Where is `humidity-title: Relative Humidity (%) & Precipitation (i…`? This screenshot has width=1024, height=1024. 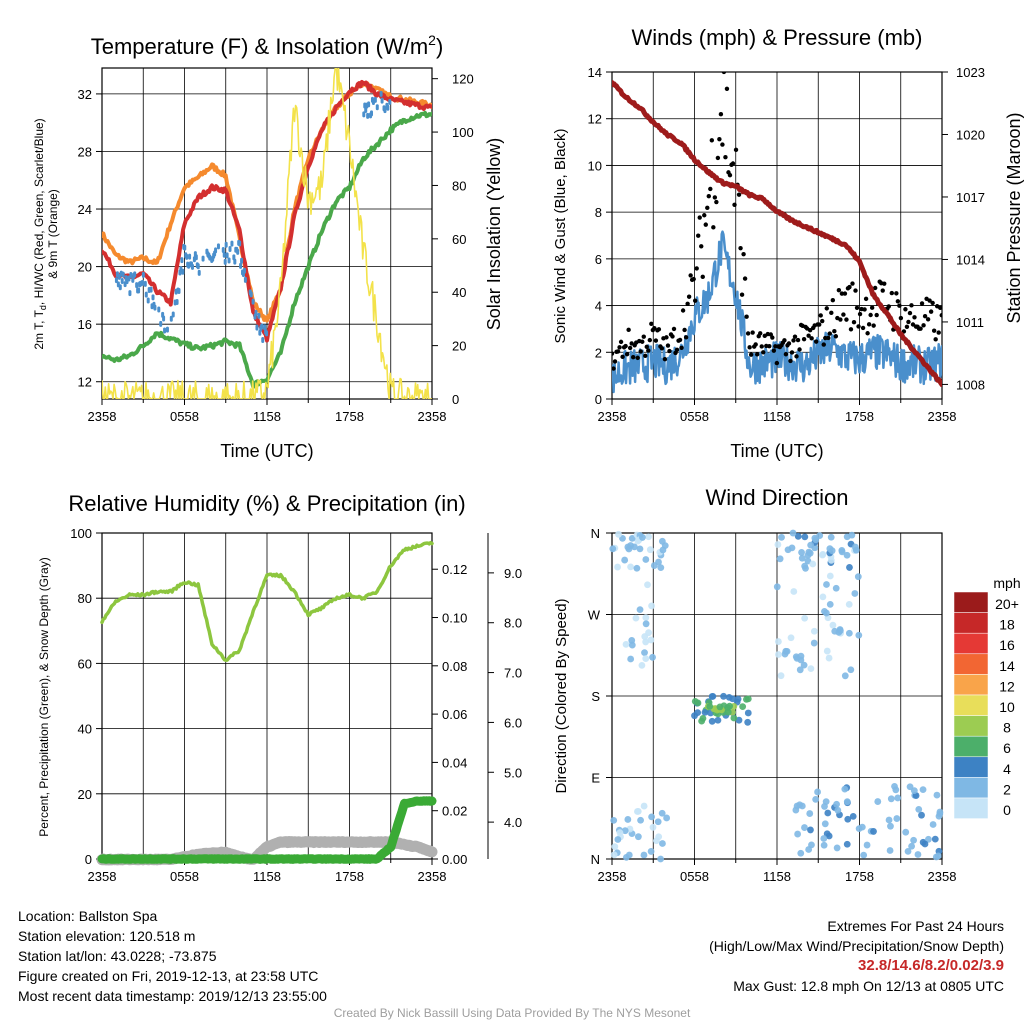 humidity-title: Relative Humidity (%) & Precipitation (i… is located at coordinates (266, 503).